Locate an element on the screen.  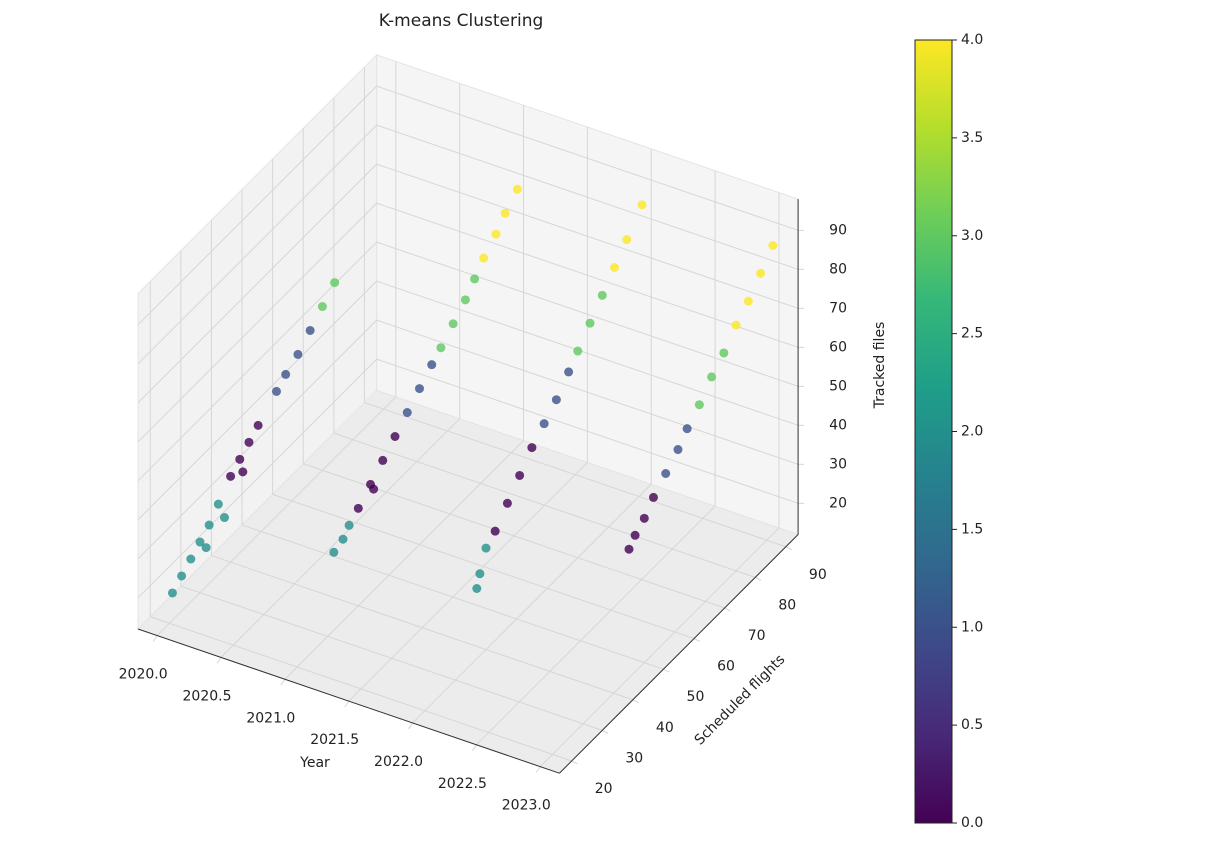
y-tick-label: 90 is located at coordinates (818, 575).